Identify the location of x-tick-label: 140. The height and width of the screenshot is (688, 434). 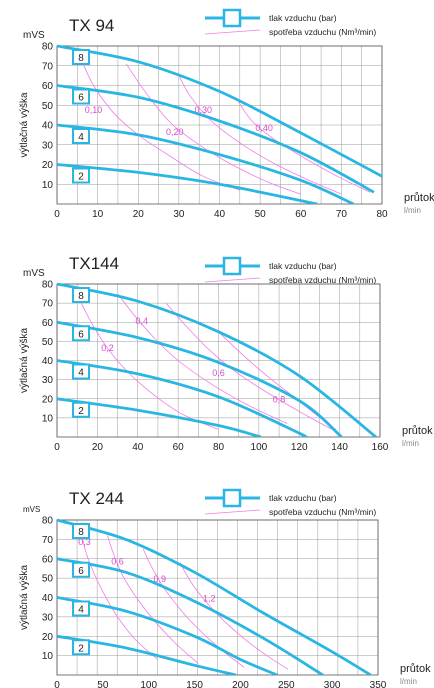
(339, 447).